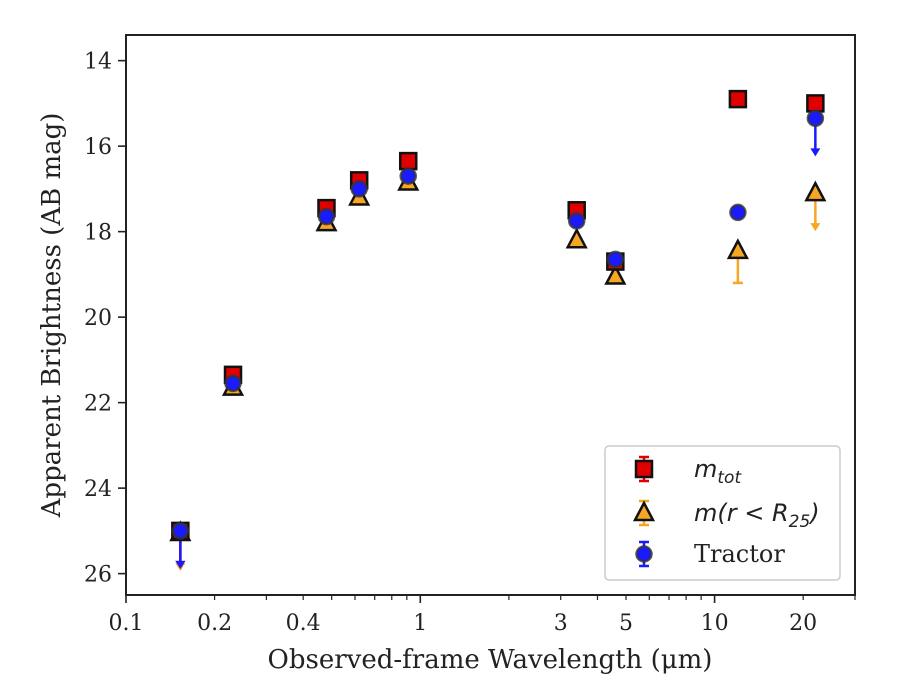 The image size is (900, 700). What do you see at coordinates (482, 615) in the screenshot?
I see `x-axis: 0.1 0.2 0.4 1 3 5 10 20` at bounding box center [482, 615].